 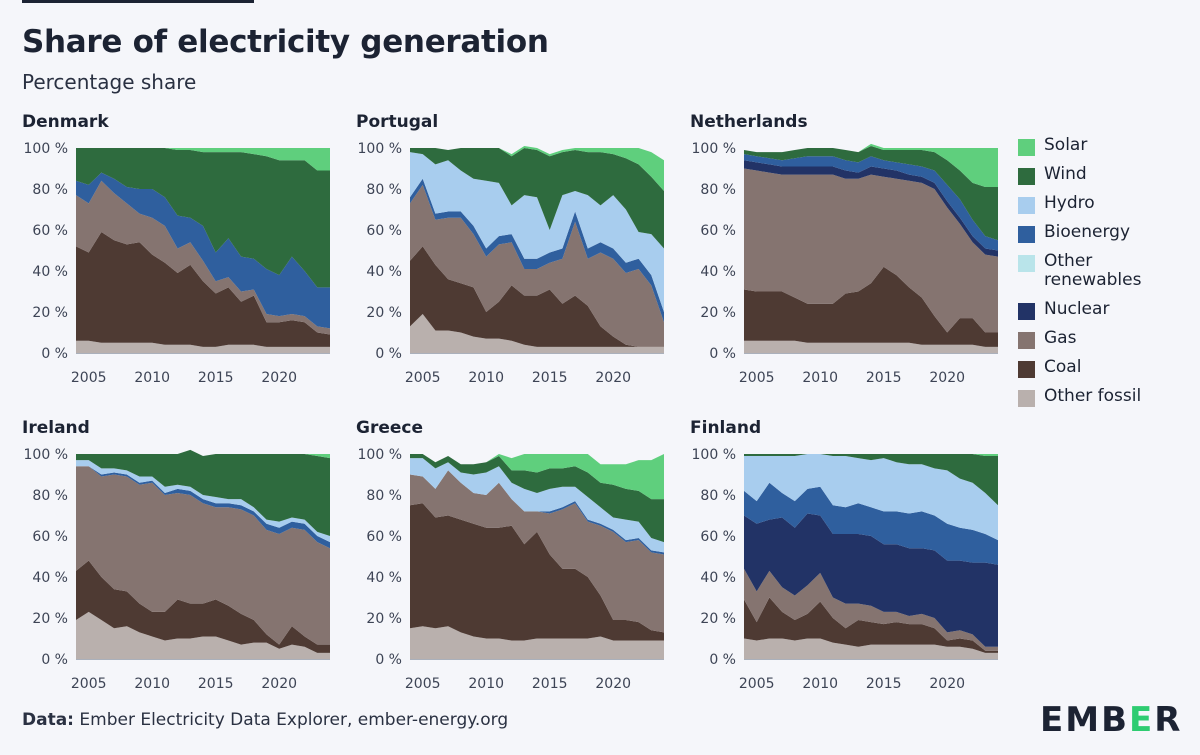 I want to click on area-greece-hydro, so click(x=537, y=505).